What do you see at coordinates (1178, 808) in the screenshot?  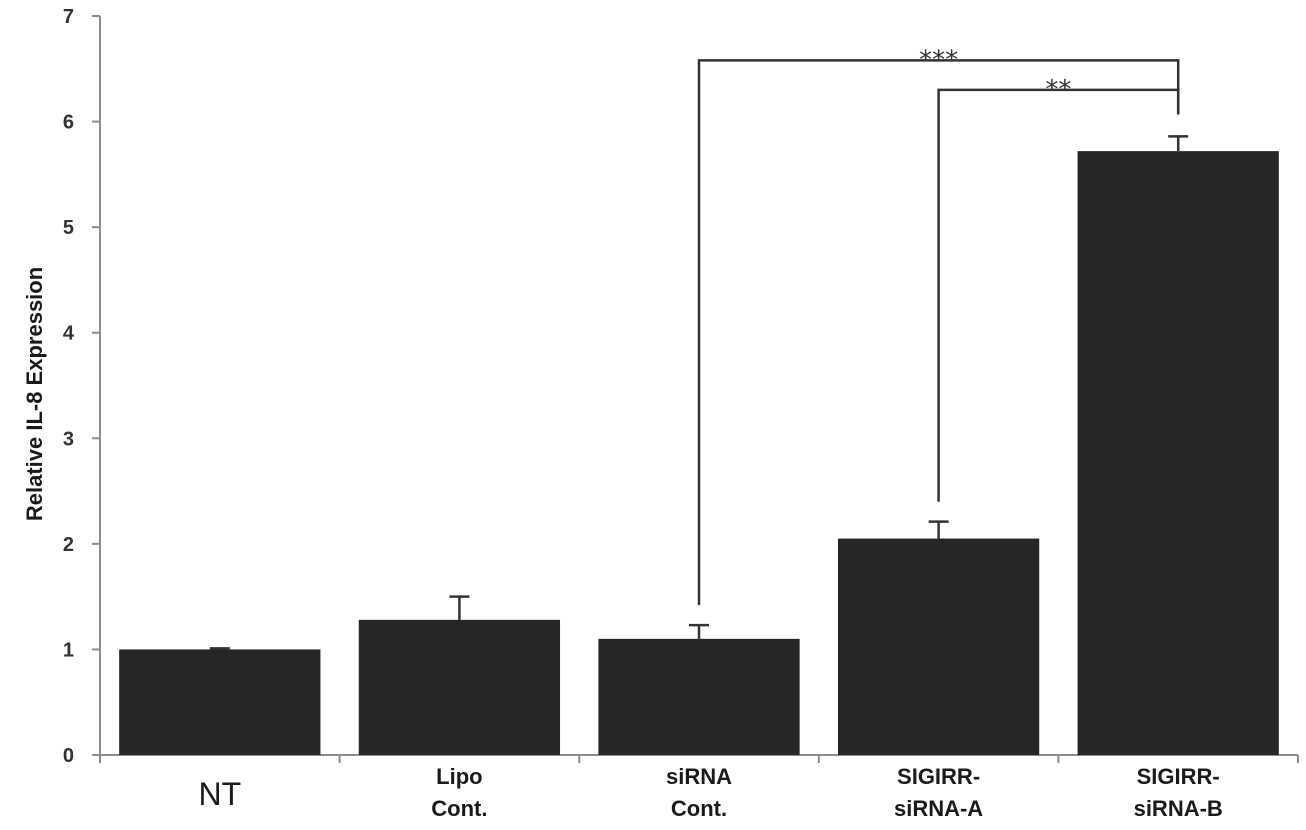 I see `x-tick-label-line: siRNA-B` at bounding box center [1178, 808].